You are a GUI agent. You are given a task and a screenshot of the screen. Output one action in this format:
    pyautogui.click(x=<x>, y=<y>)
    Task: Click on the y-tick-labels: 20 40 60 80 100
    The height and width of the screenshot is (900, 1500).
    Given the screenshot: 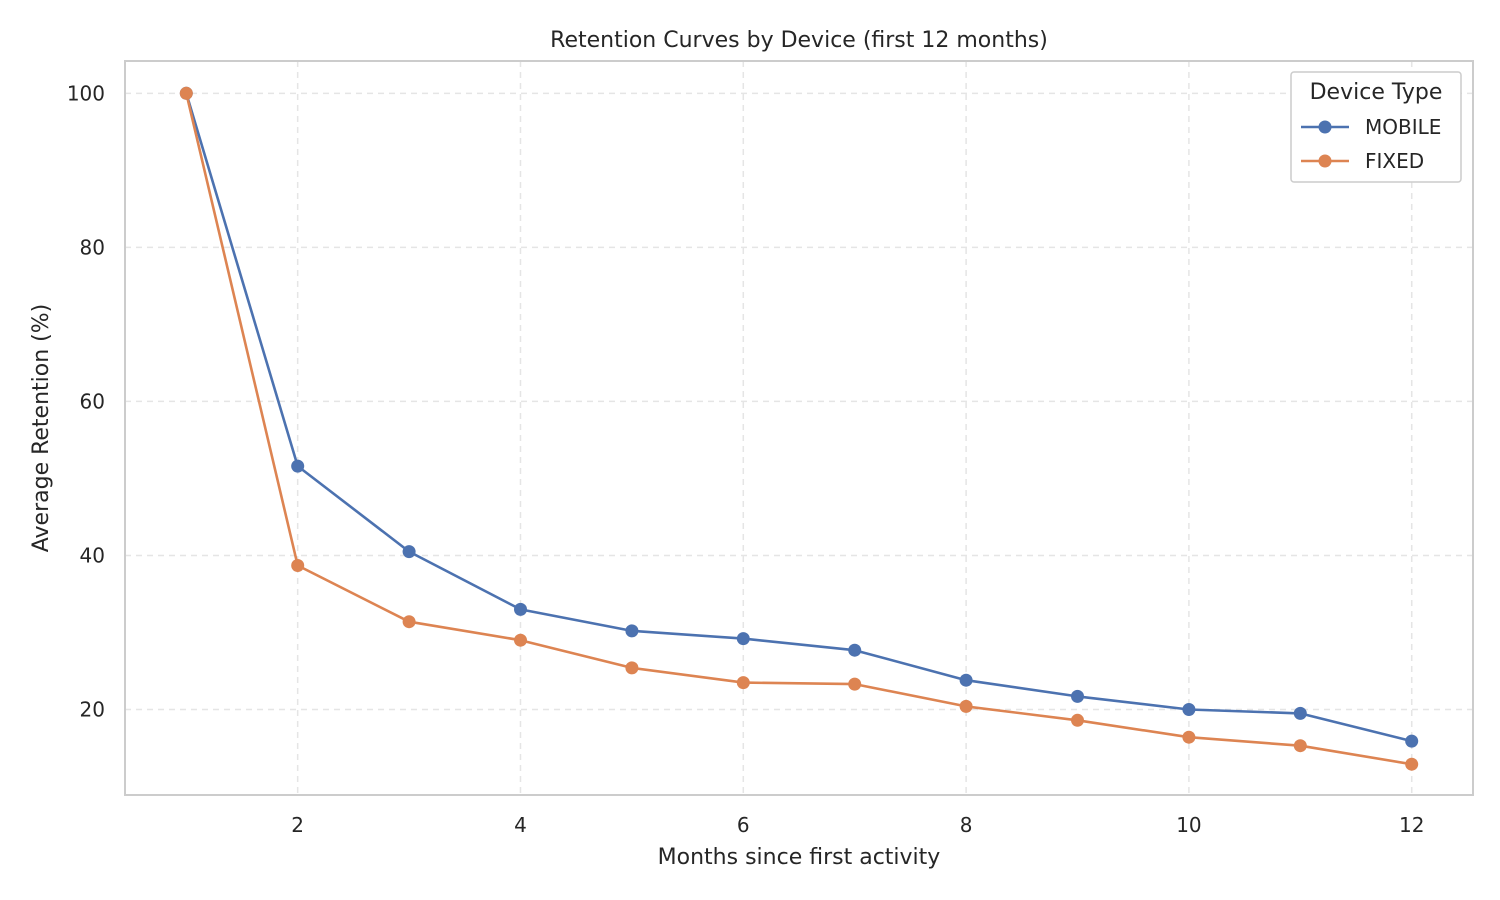 What is the action you would take?
    pyautogui.click(x=86, y=401)
    